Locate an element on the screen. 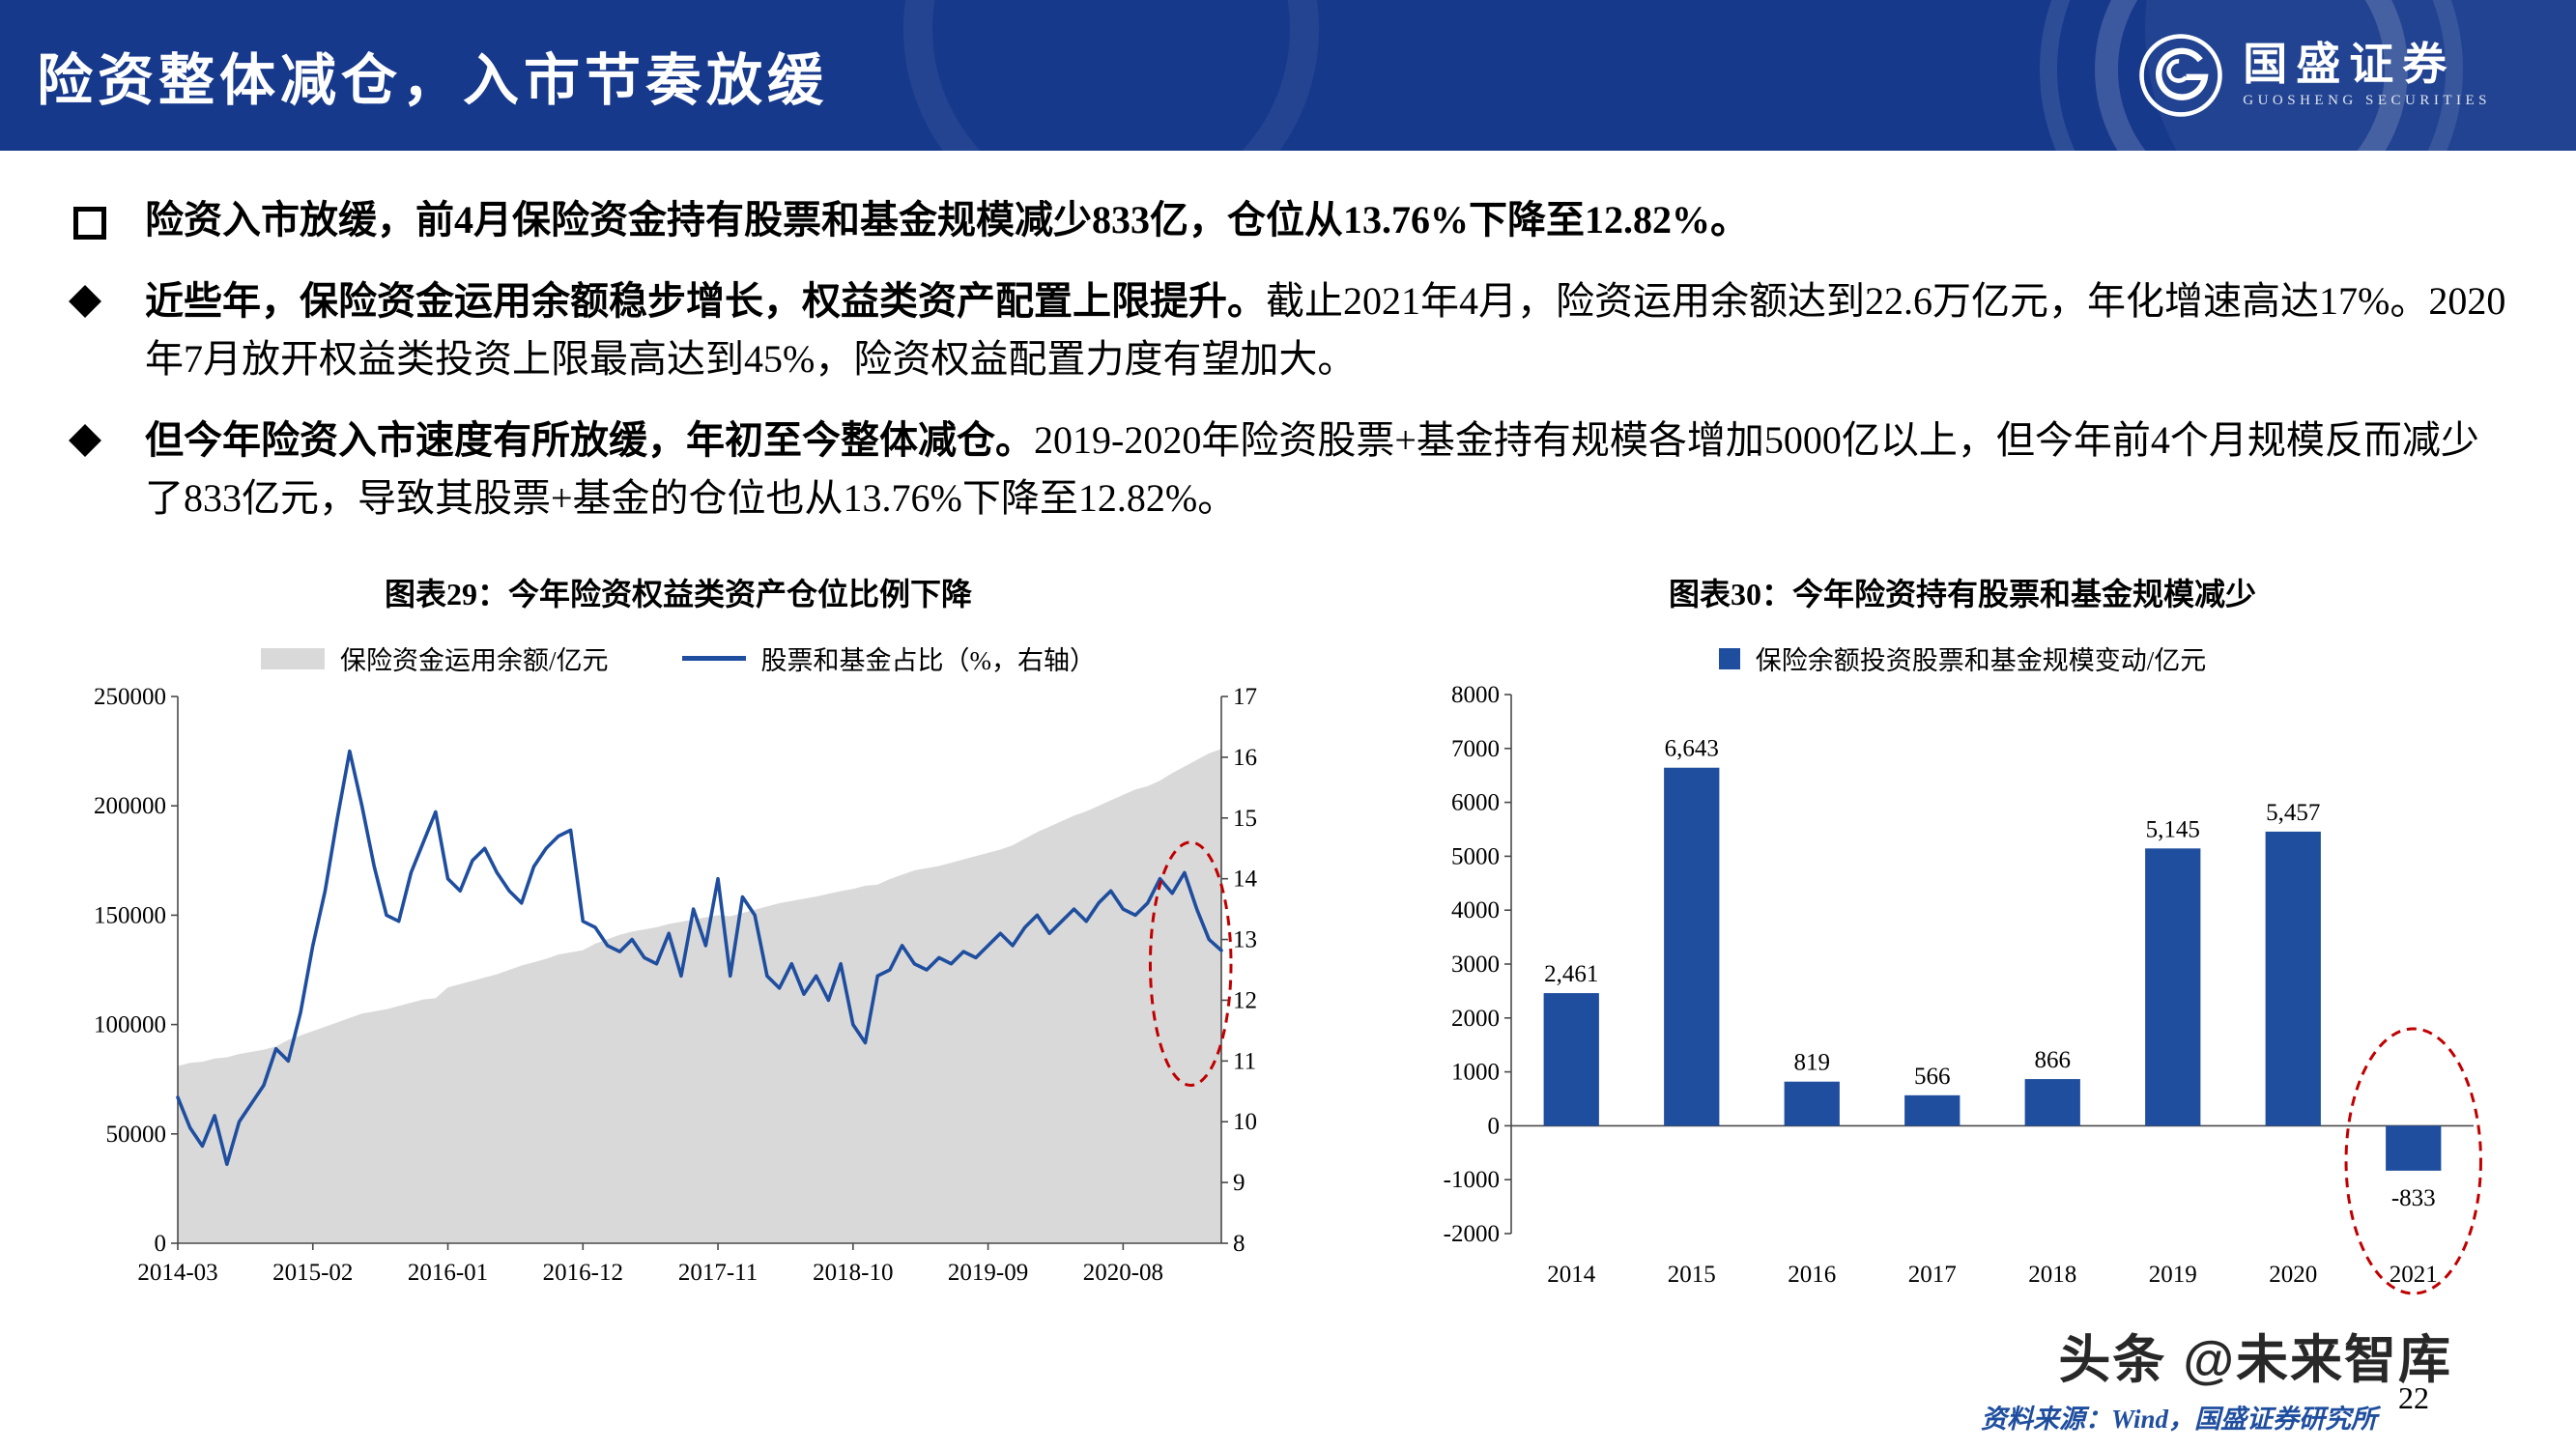 Image resolution: width=2576 pixels, height=1449 pixels. svg-text: 566 is located at coordinates (1933, 1077).